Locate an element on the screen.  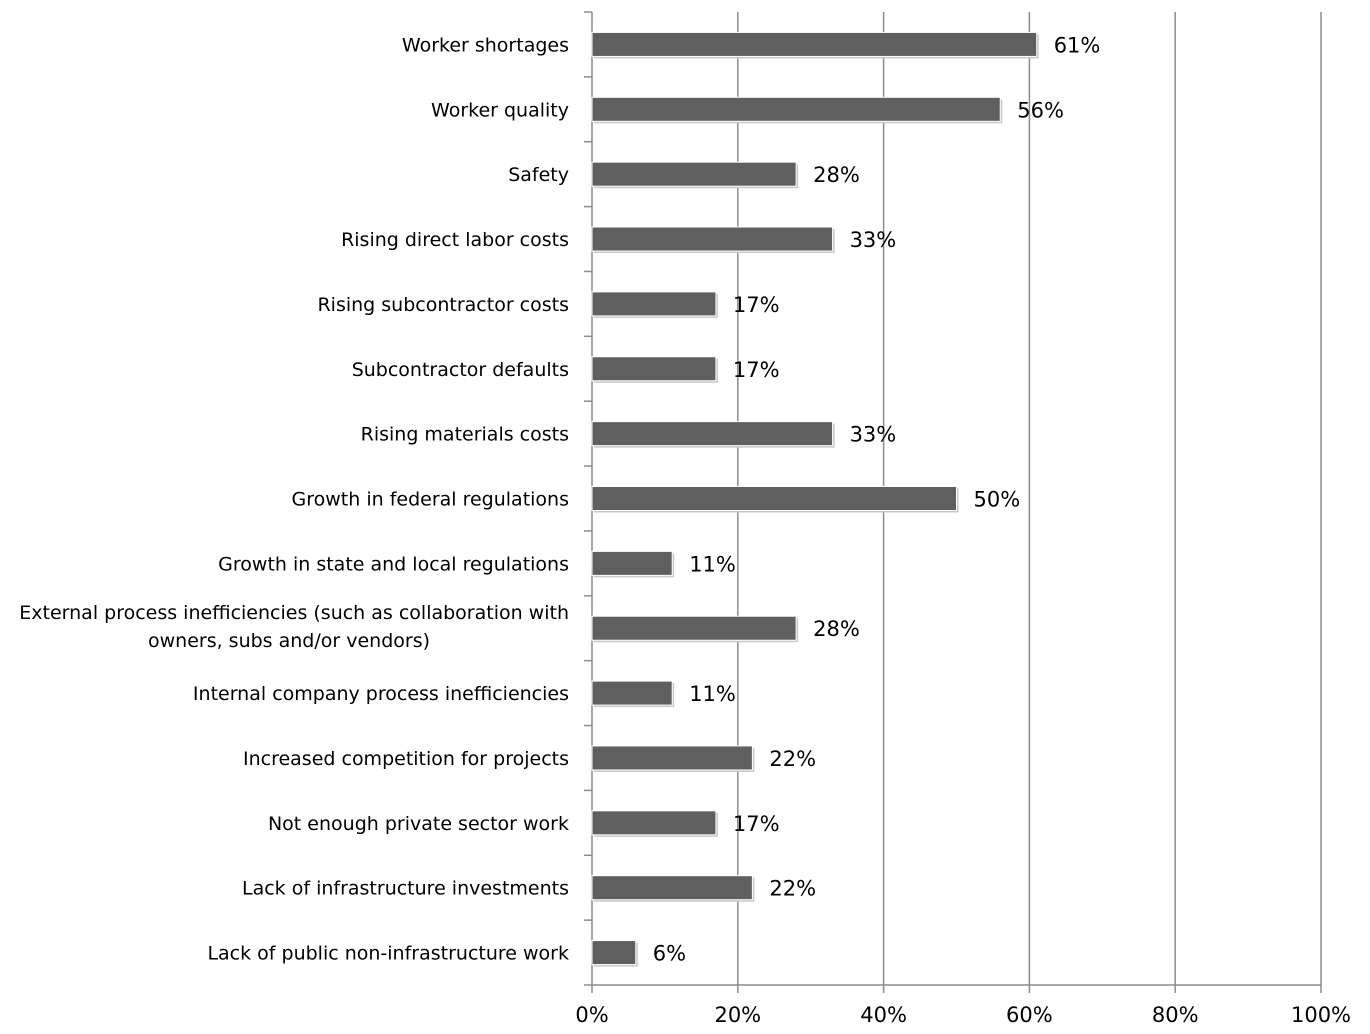
x-tick-label: 100% is located at coordinates (1321, 1015).